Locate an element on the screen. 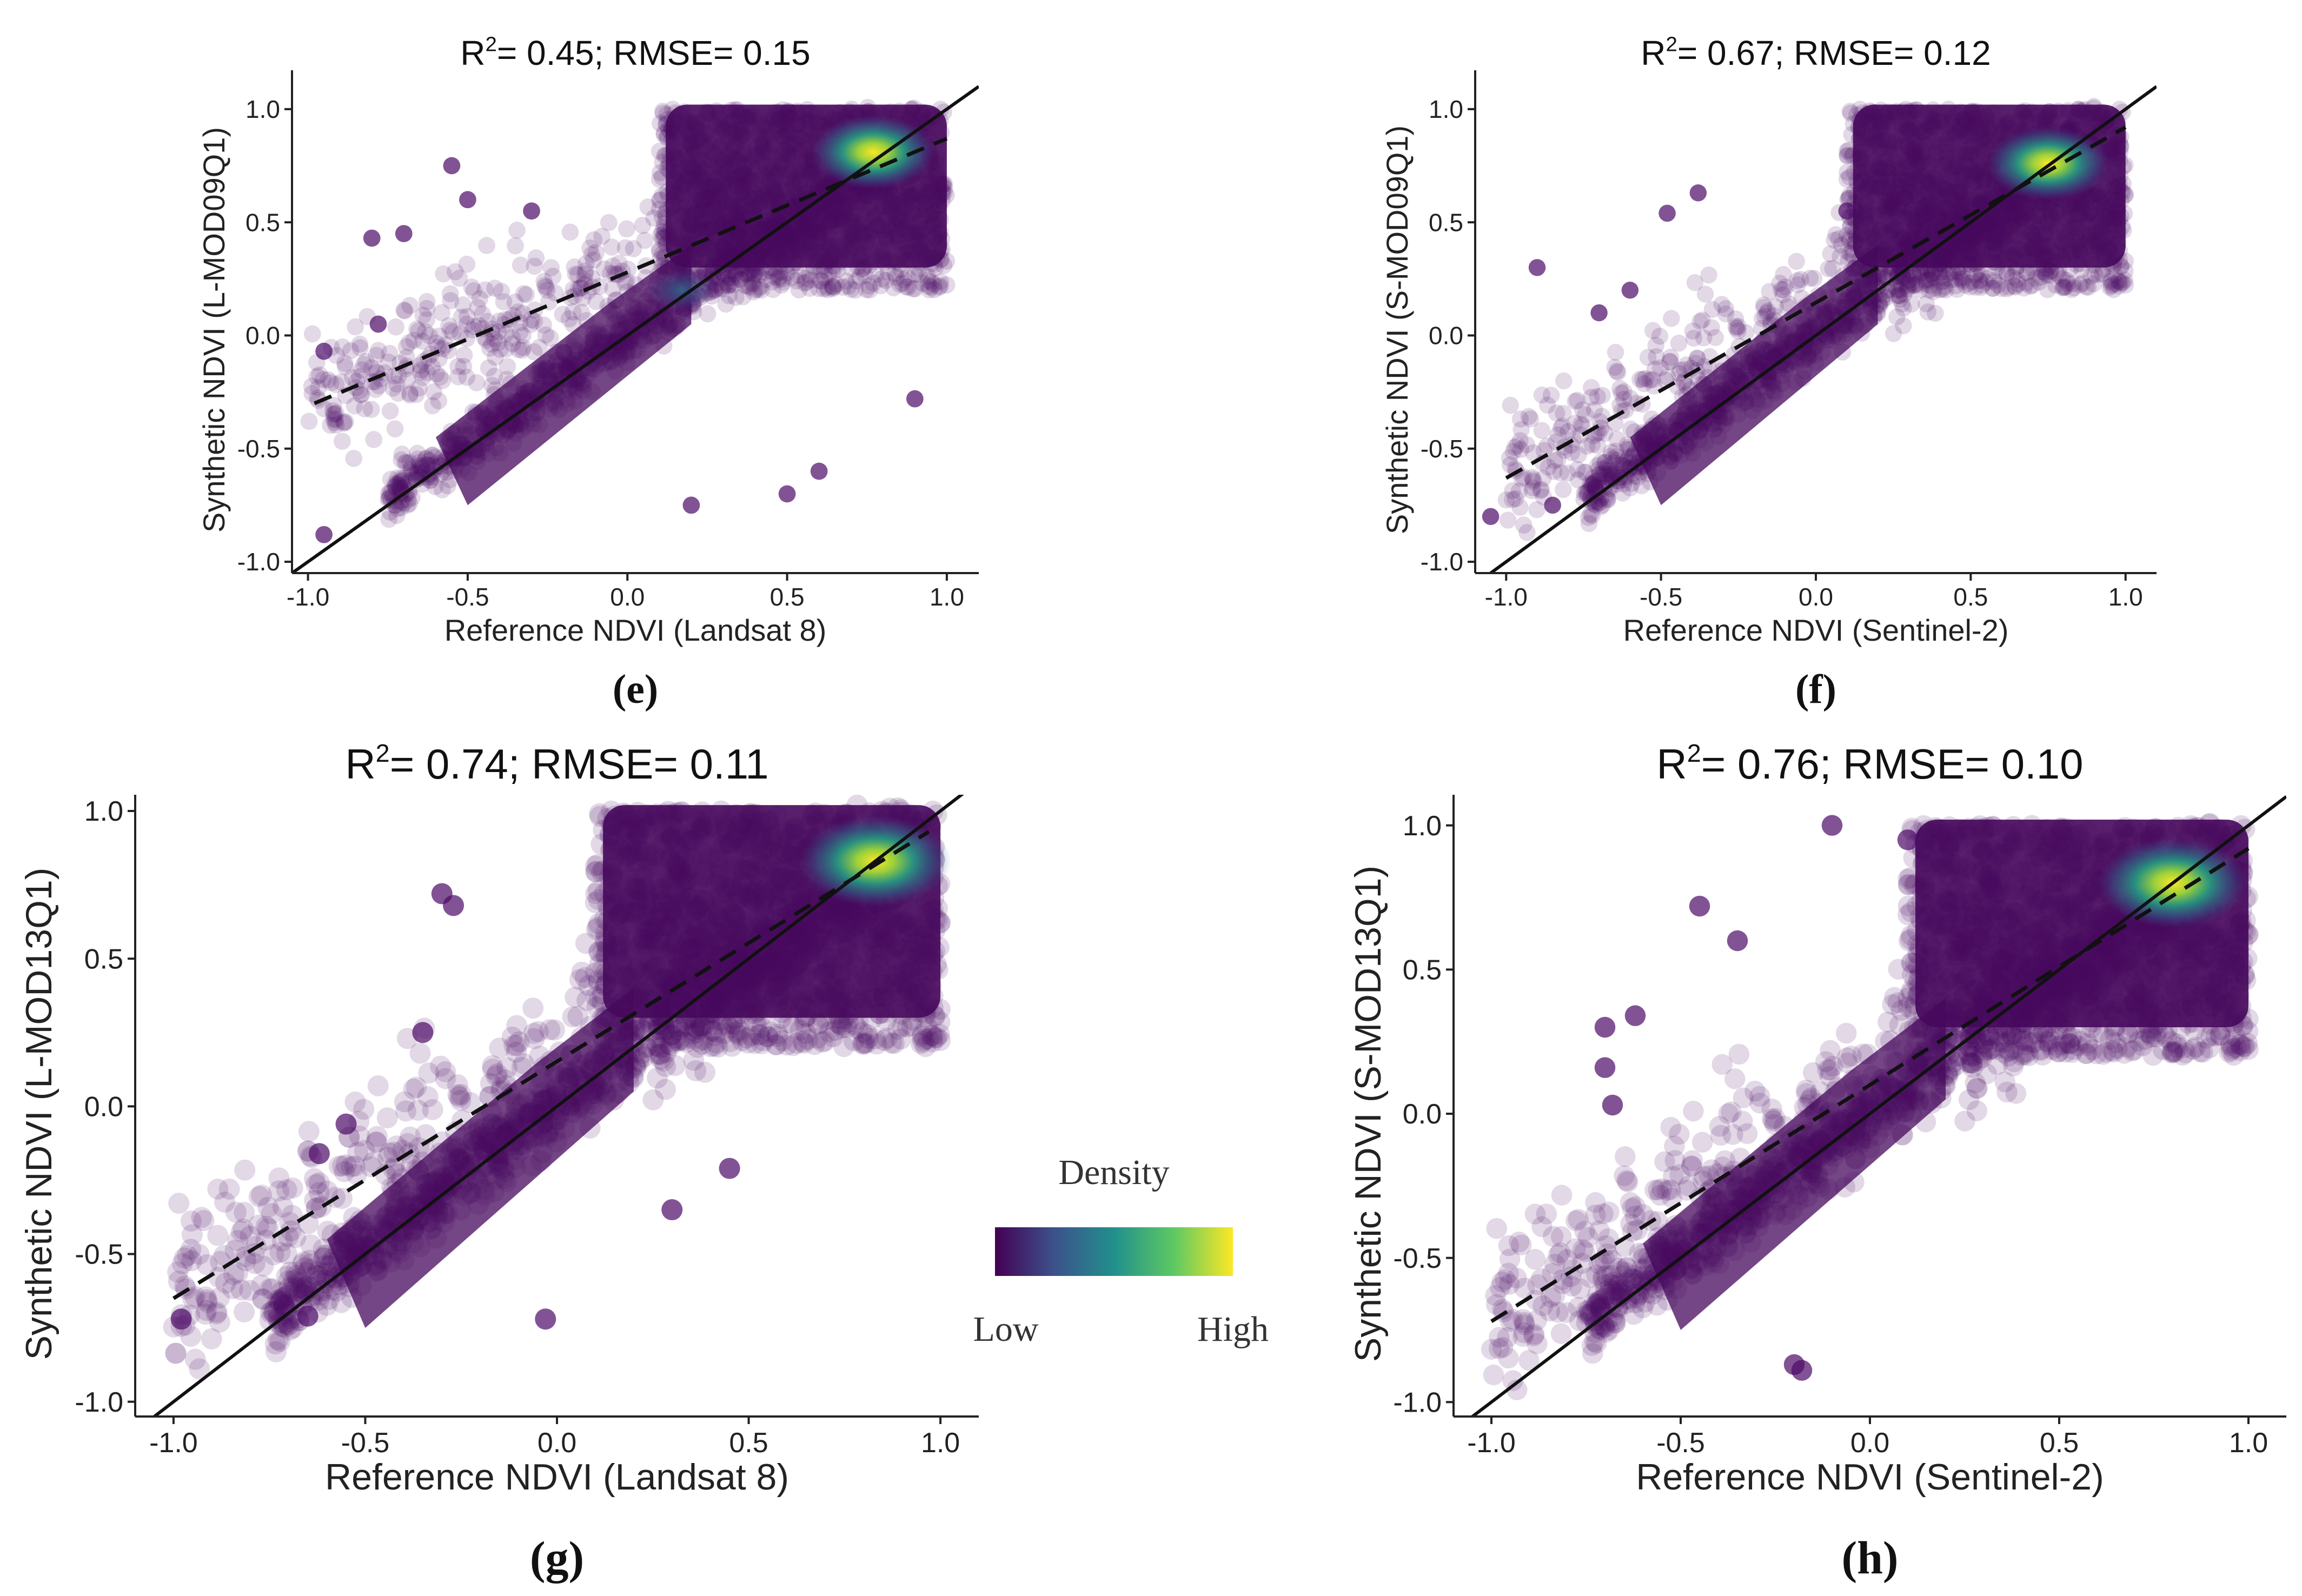  title-superscript: 2 is located at coordinates (490, 44).